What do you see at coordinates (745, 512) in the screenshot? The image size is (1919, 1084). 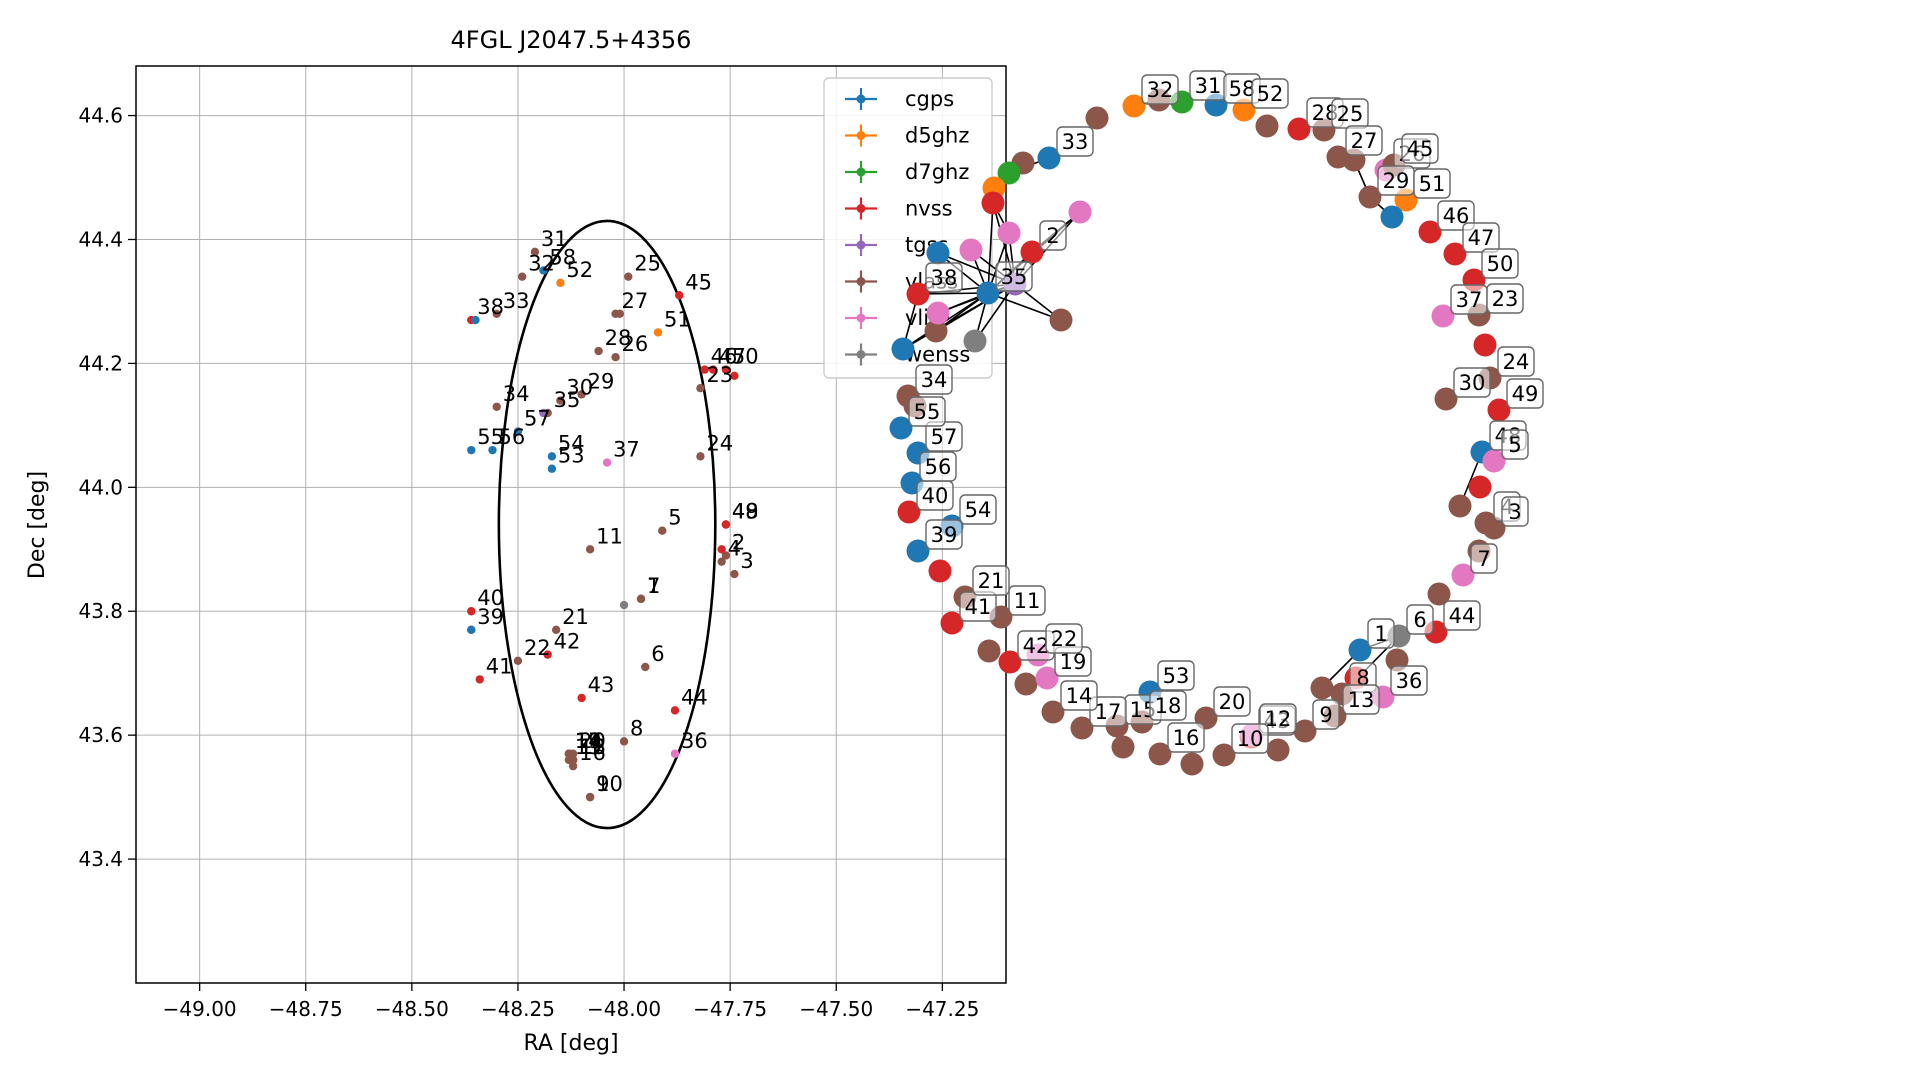 I see `point-label: 48` at bounding box center [745, 512].